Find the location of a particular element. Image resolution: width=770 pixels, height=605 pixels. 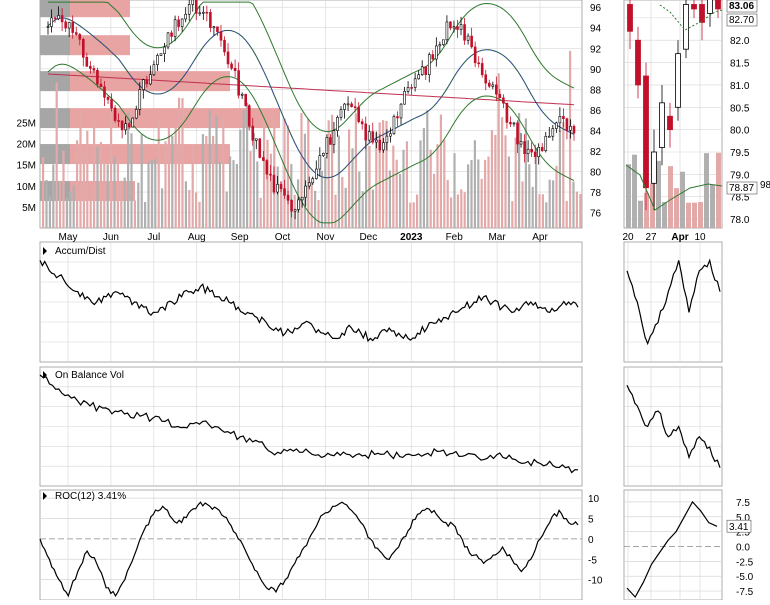

month-tick-label: Jun is located at coordinates (111, 237).